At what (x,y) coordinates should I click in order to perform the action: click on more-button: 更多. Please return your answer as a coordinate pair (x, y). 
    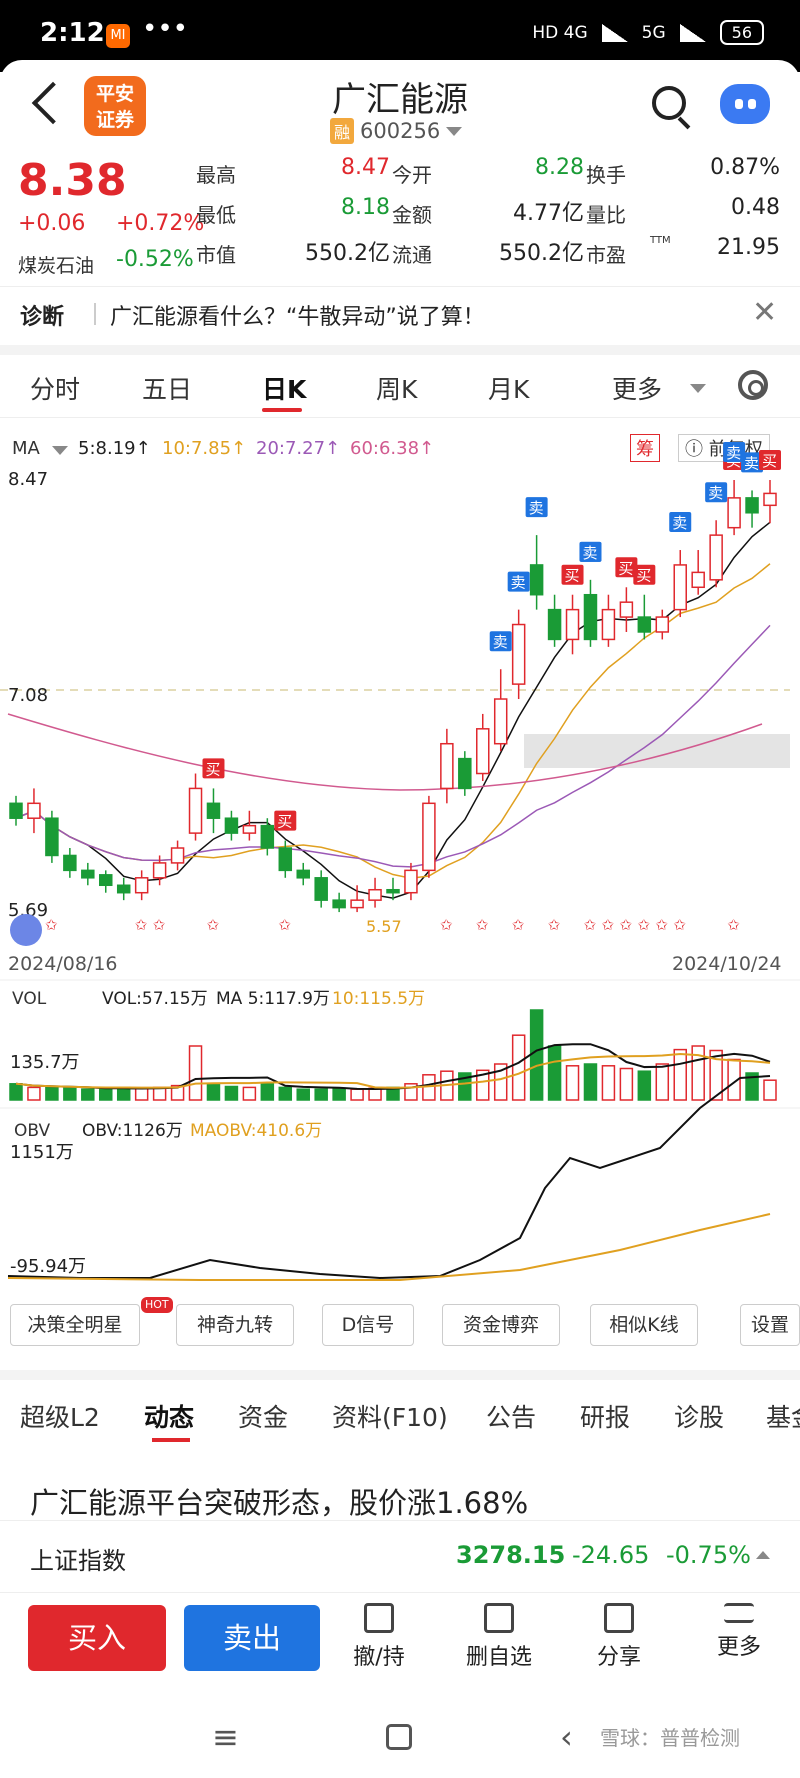
    Looking at the image, I should click on (739, 1632).